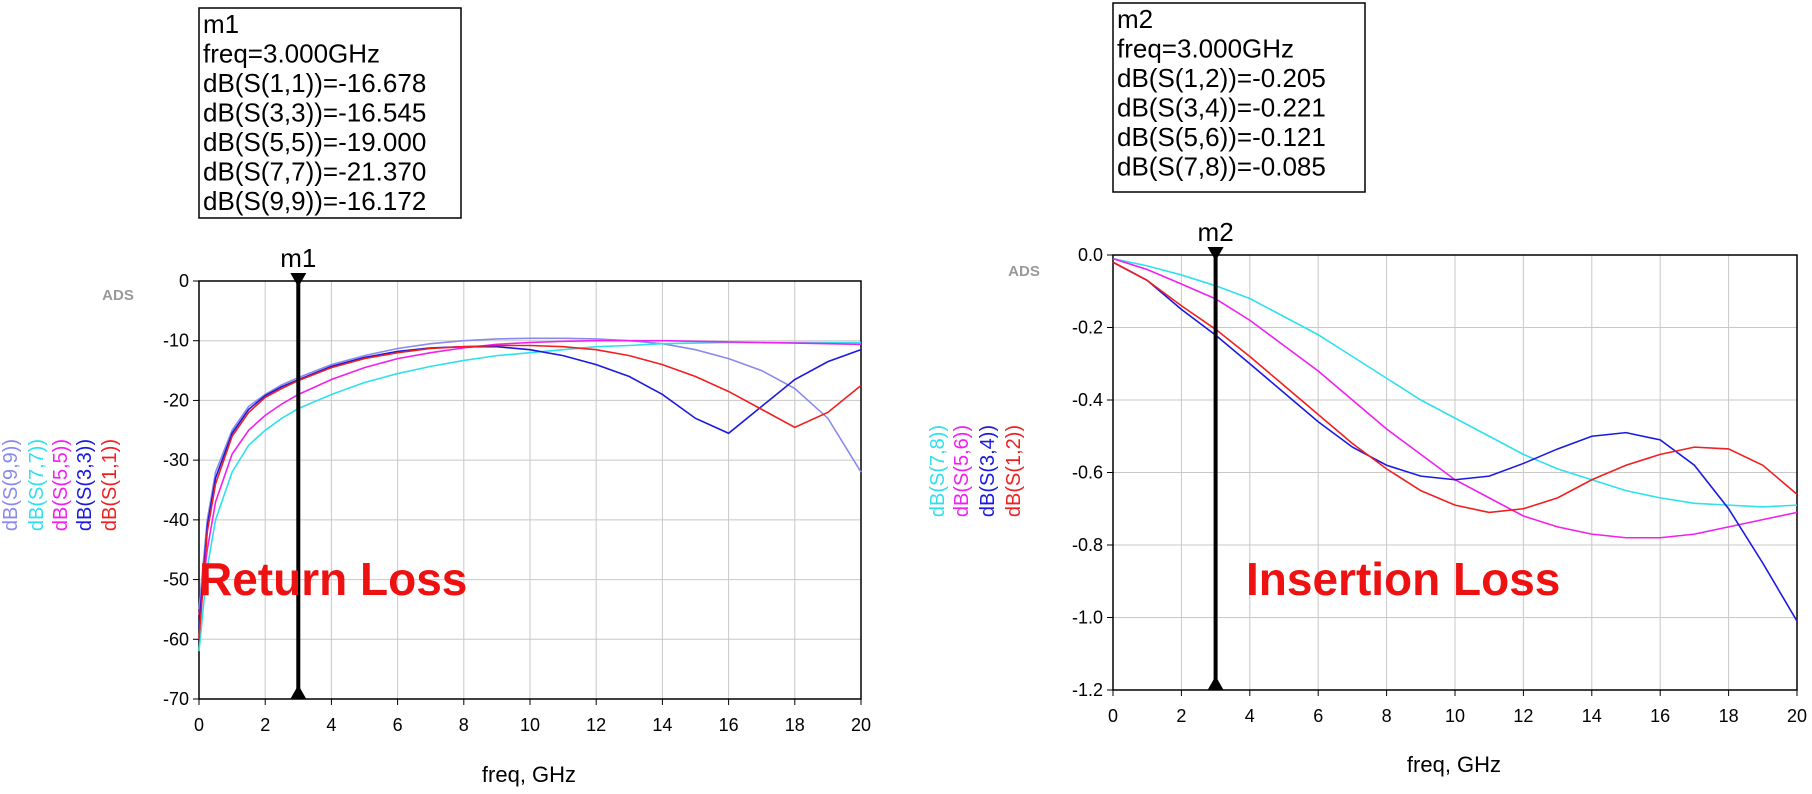 The width and height of the screenshot is (1812, 794). I want to click on marker-box-name: m1, so click(221, 24).